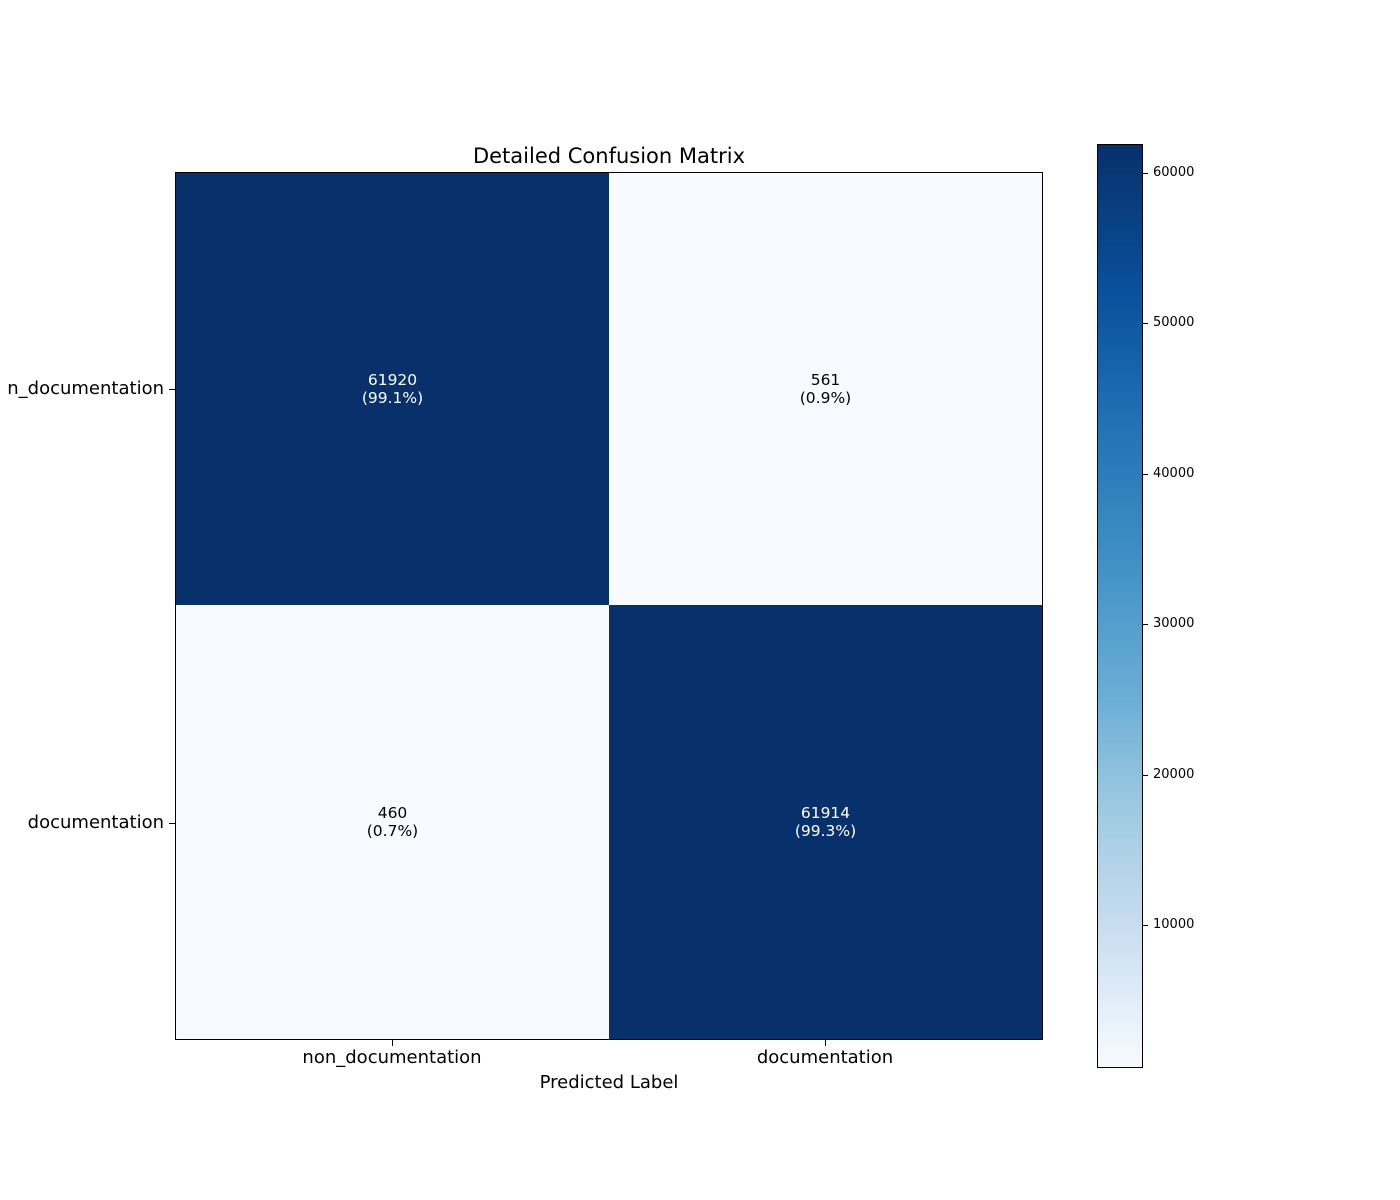 The width and height of the screenshot is (1400, 1200). Describe the element at coordinates (609, 156) in the screenshot. I see `chart-title: Detailed Confusion Matrix` at that location.